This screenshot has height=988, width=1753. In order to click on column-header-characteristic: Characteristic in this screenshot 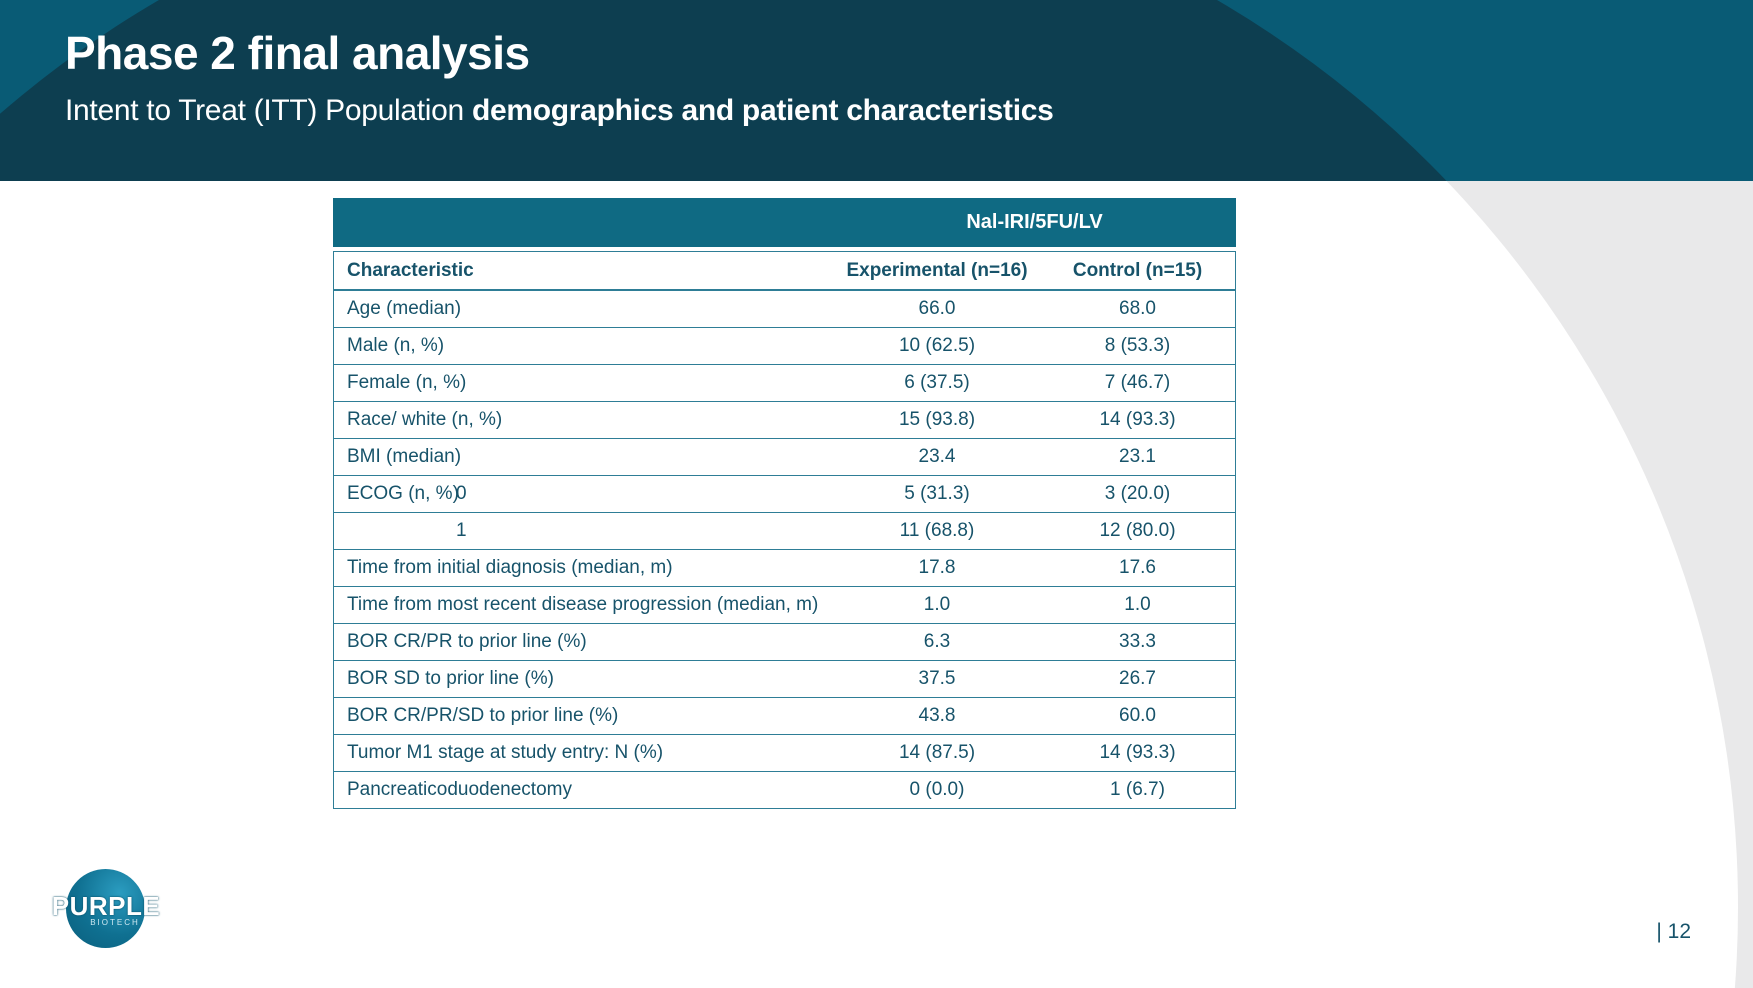, I will do `click(410, 270)`.